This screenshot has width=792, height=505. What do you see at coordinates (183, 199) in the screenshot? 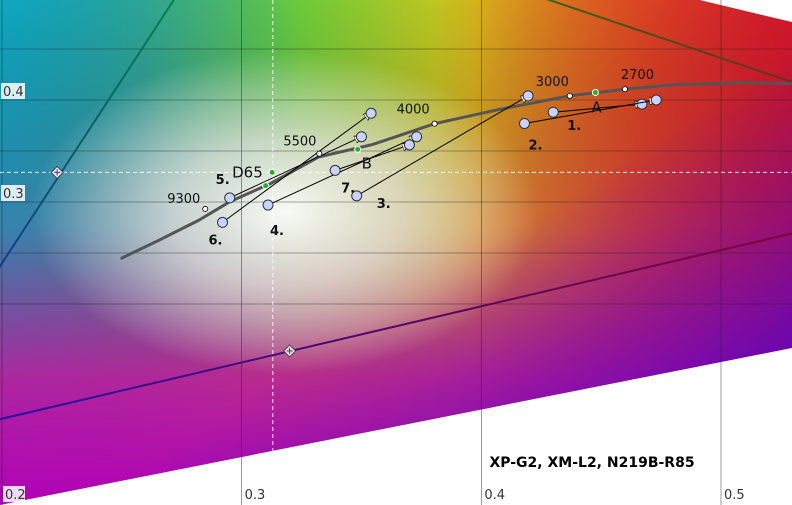
I see `cct-label: 9300` at bounding box center [183, 199].